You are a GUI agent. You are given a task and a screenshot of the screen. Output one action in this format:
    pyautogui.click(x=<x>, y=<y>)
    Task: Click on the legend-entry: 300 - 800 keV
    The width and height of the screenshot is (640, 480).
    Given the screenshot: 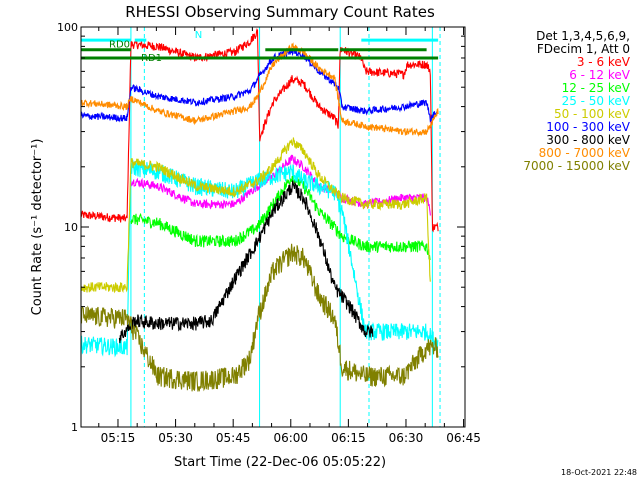 What is the action you would take?
    pyautogui.click(x=588, y=140)
    